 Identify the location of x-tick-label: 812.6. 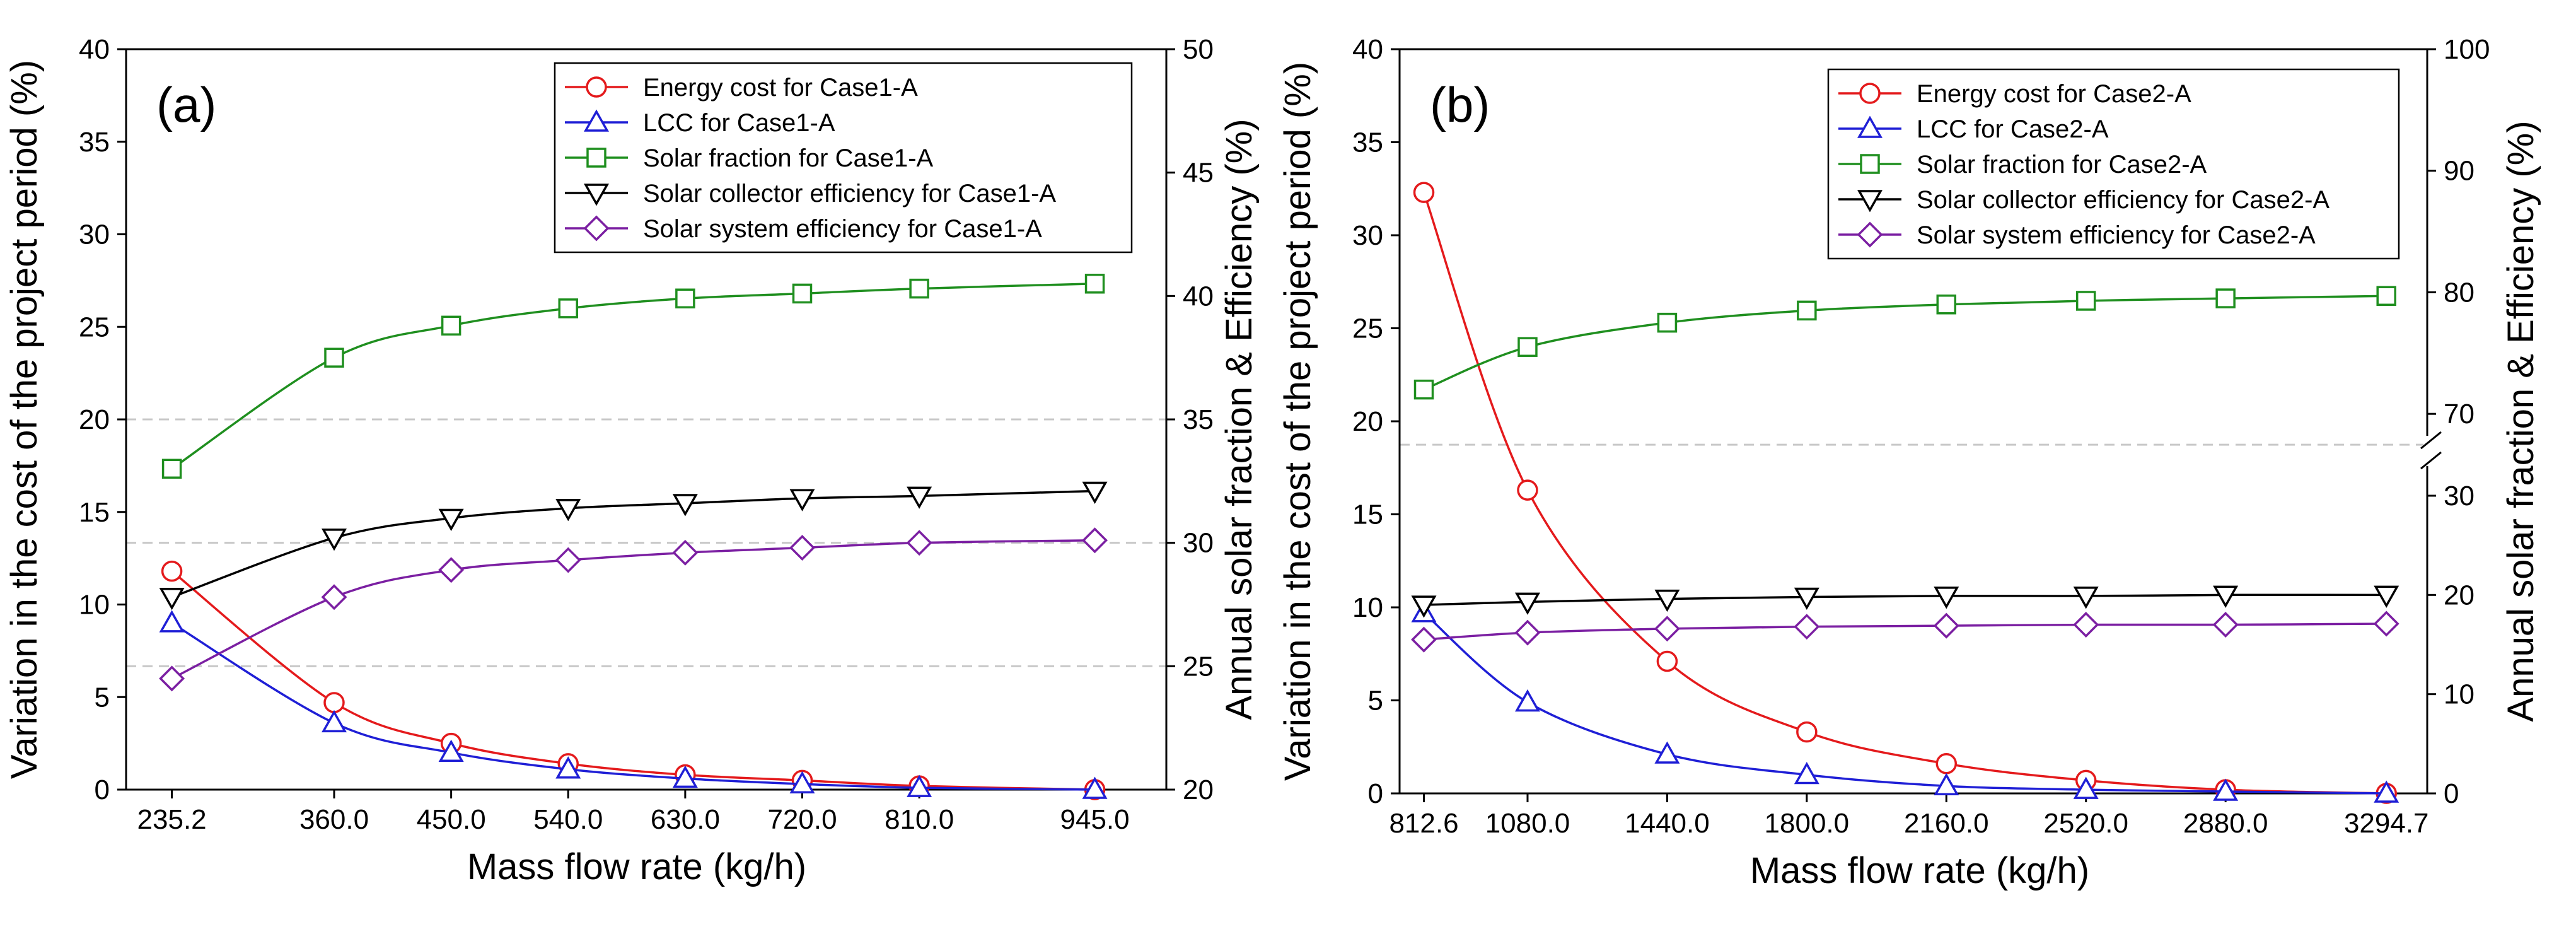
(1423, 823).